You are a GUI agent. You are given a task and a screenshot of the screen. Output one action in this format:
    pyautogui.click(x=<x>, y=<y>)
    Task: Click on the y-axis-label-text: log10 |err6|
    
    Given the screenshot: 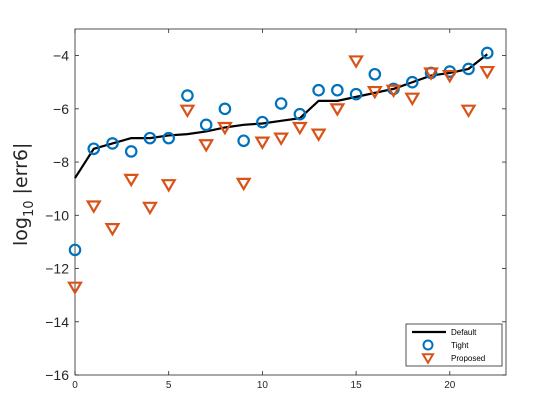 What is the action you would take?
    pyautogui.click(x=23, y=194)
    